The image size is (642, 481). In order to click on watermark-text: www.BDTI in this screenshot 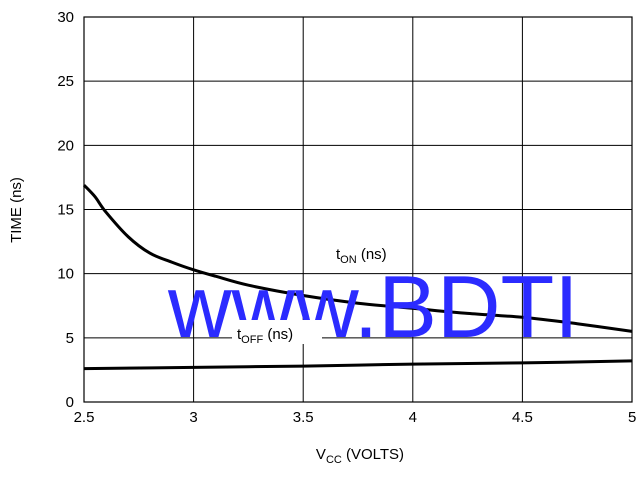, I will do `click(373, 306)`.